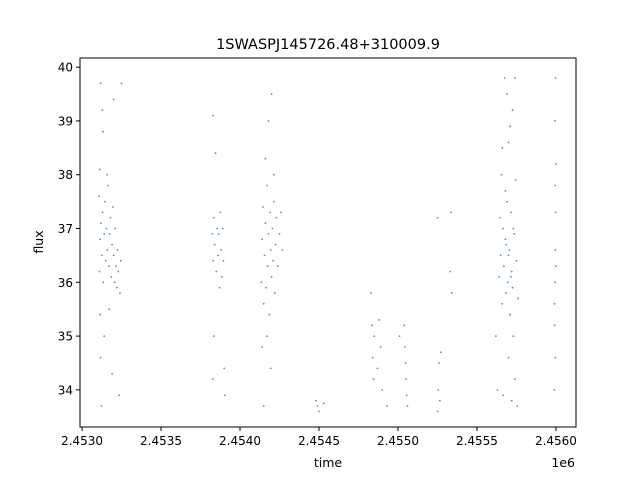 This screenshot has height=480, width=640. What do you see at coordinates (82, 441) in the screenshot?
I see `x-tick-label: 2.4530` at bounding box center [82, 441].